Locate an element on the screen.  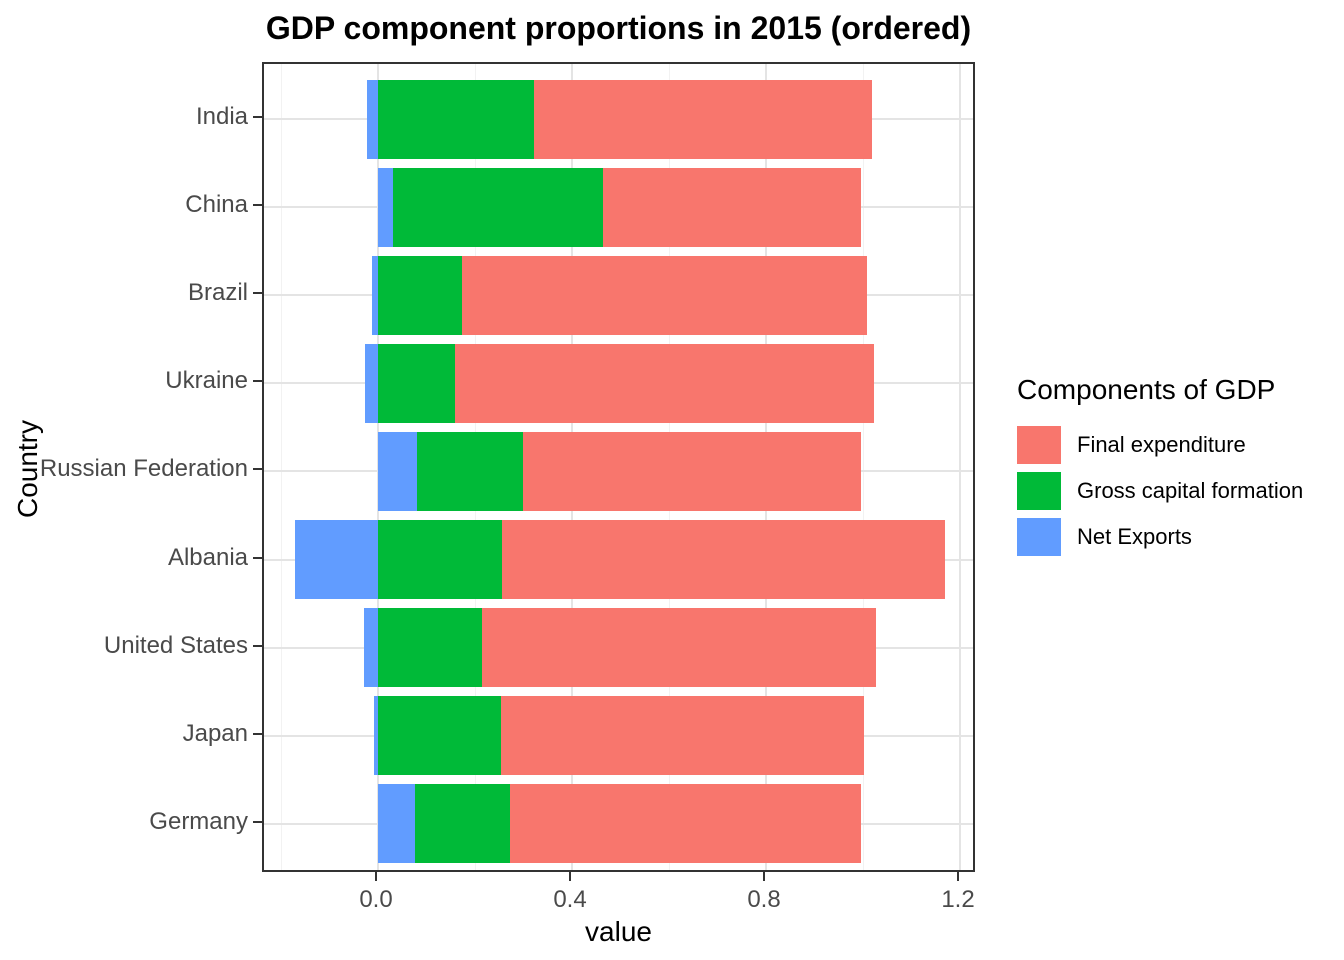
legend-title: Components of GDP is located at coordinates (1146, 389).